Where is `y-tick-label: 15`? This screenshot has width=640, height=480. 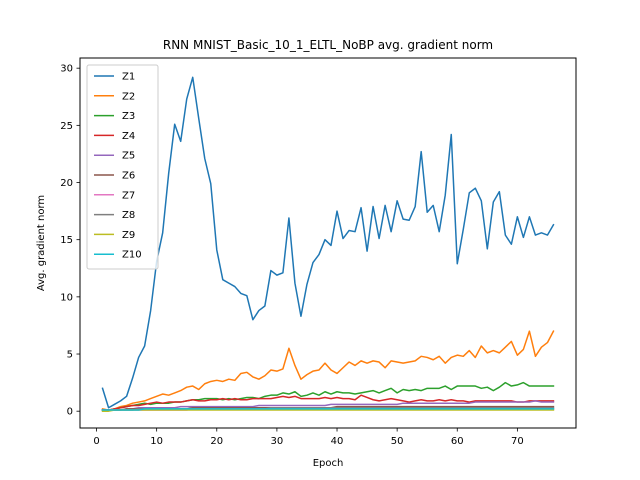 y-tick-label: 15 is located at coordinates (66, 240).